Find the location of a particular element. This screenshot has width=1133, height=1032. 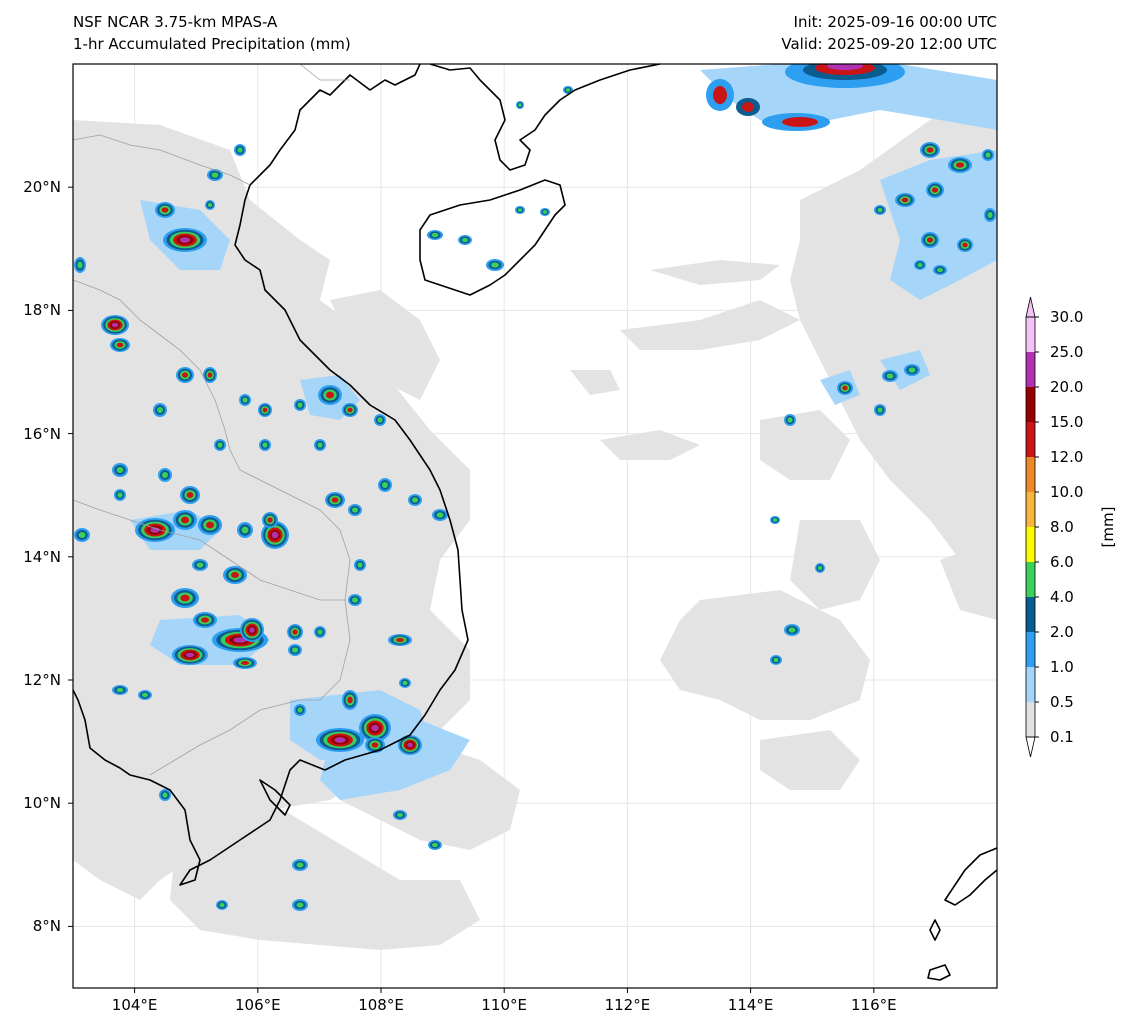

field-title: 1-hr Accumulated Precipitation (mm) is located at coordinates (212, 44).